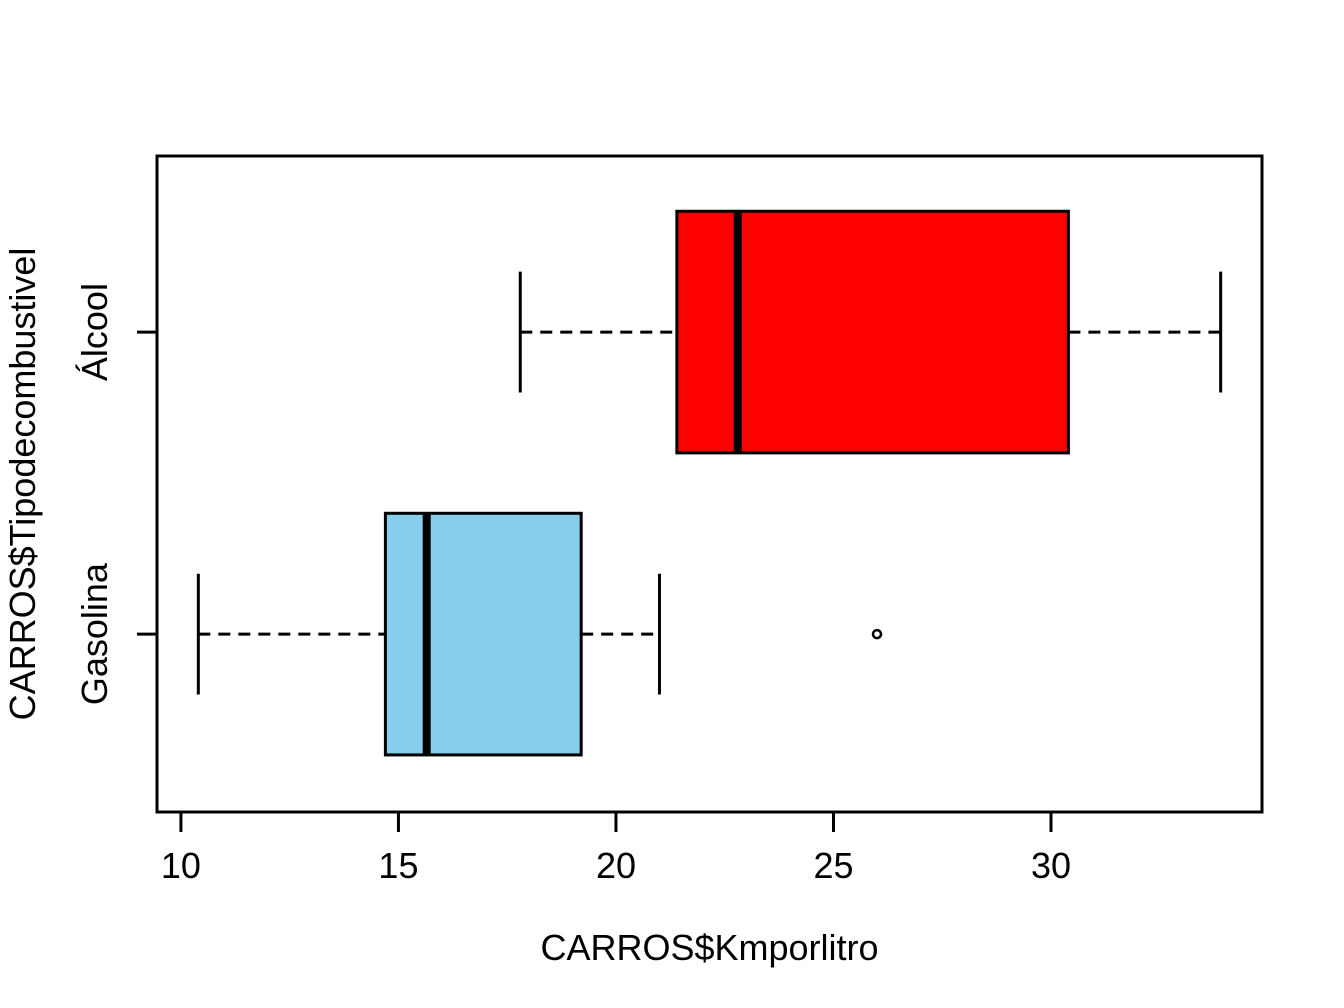 Image resolution: width=1344 pixels, height=1008 pixels. What do you see at coordinates (181, 865) in the screenshot?
I see `x-tick-label: 10` at bounding box center [181, 865].